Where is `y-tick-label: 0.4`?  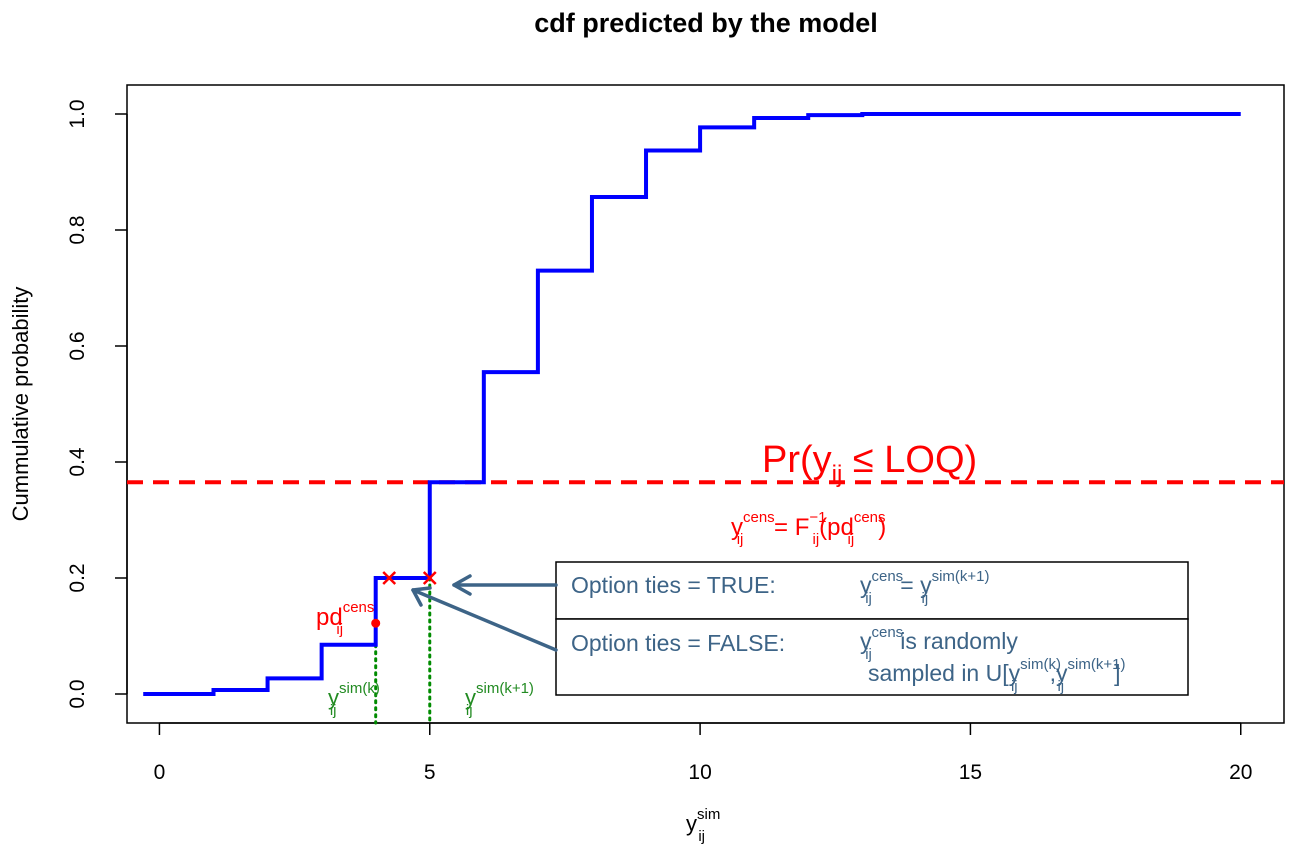 y-tick-label: 0.4 is located at coordinates (77, 462).